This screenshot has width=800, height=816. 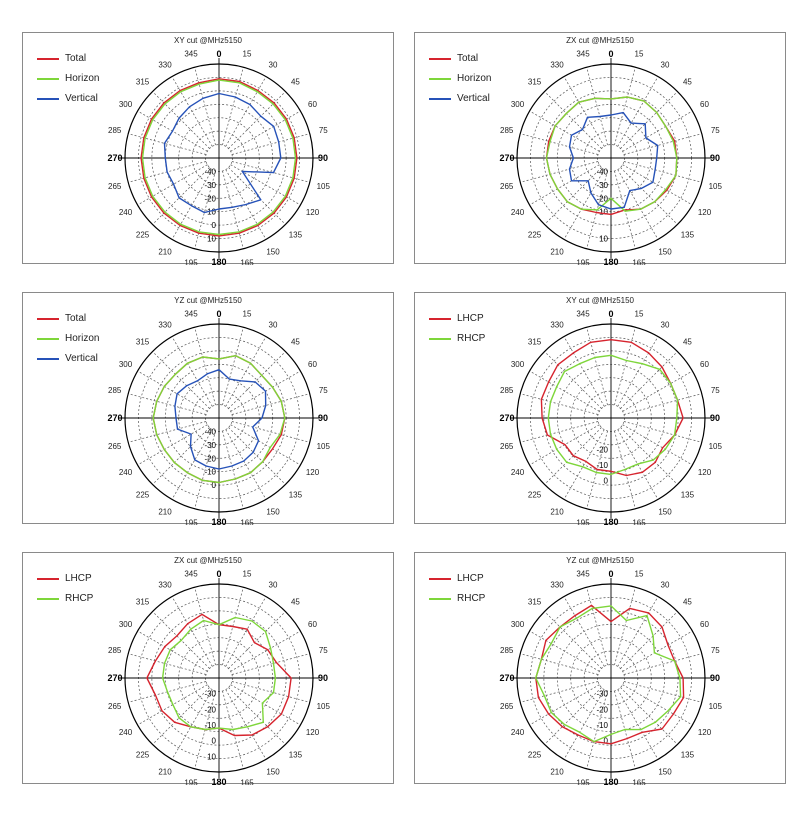 What do you see at coordinates (218, 574) in the screenshot?
I see `angle-tick-label: 0` at bounding box center [218, 574].